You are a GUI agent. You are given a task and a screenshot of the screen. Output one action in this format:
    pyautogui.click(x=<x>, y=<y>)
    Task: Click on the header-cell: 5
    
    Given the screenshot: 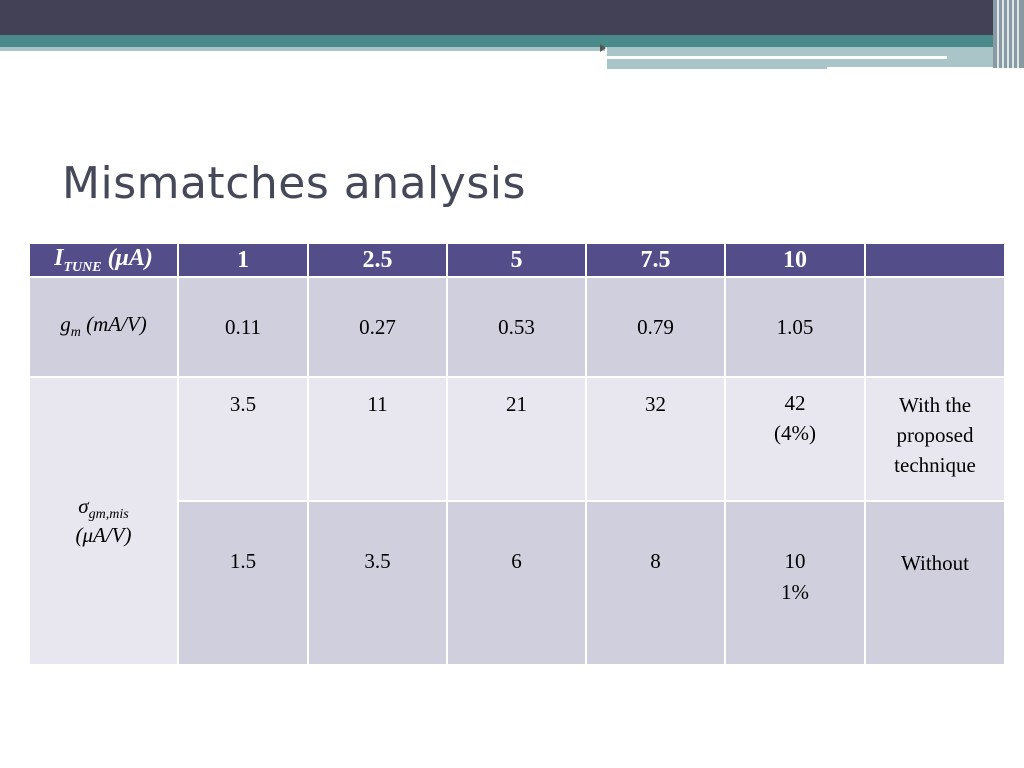 What is the action you would take?
    pyautogui.click(x=516, y=260)
    